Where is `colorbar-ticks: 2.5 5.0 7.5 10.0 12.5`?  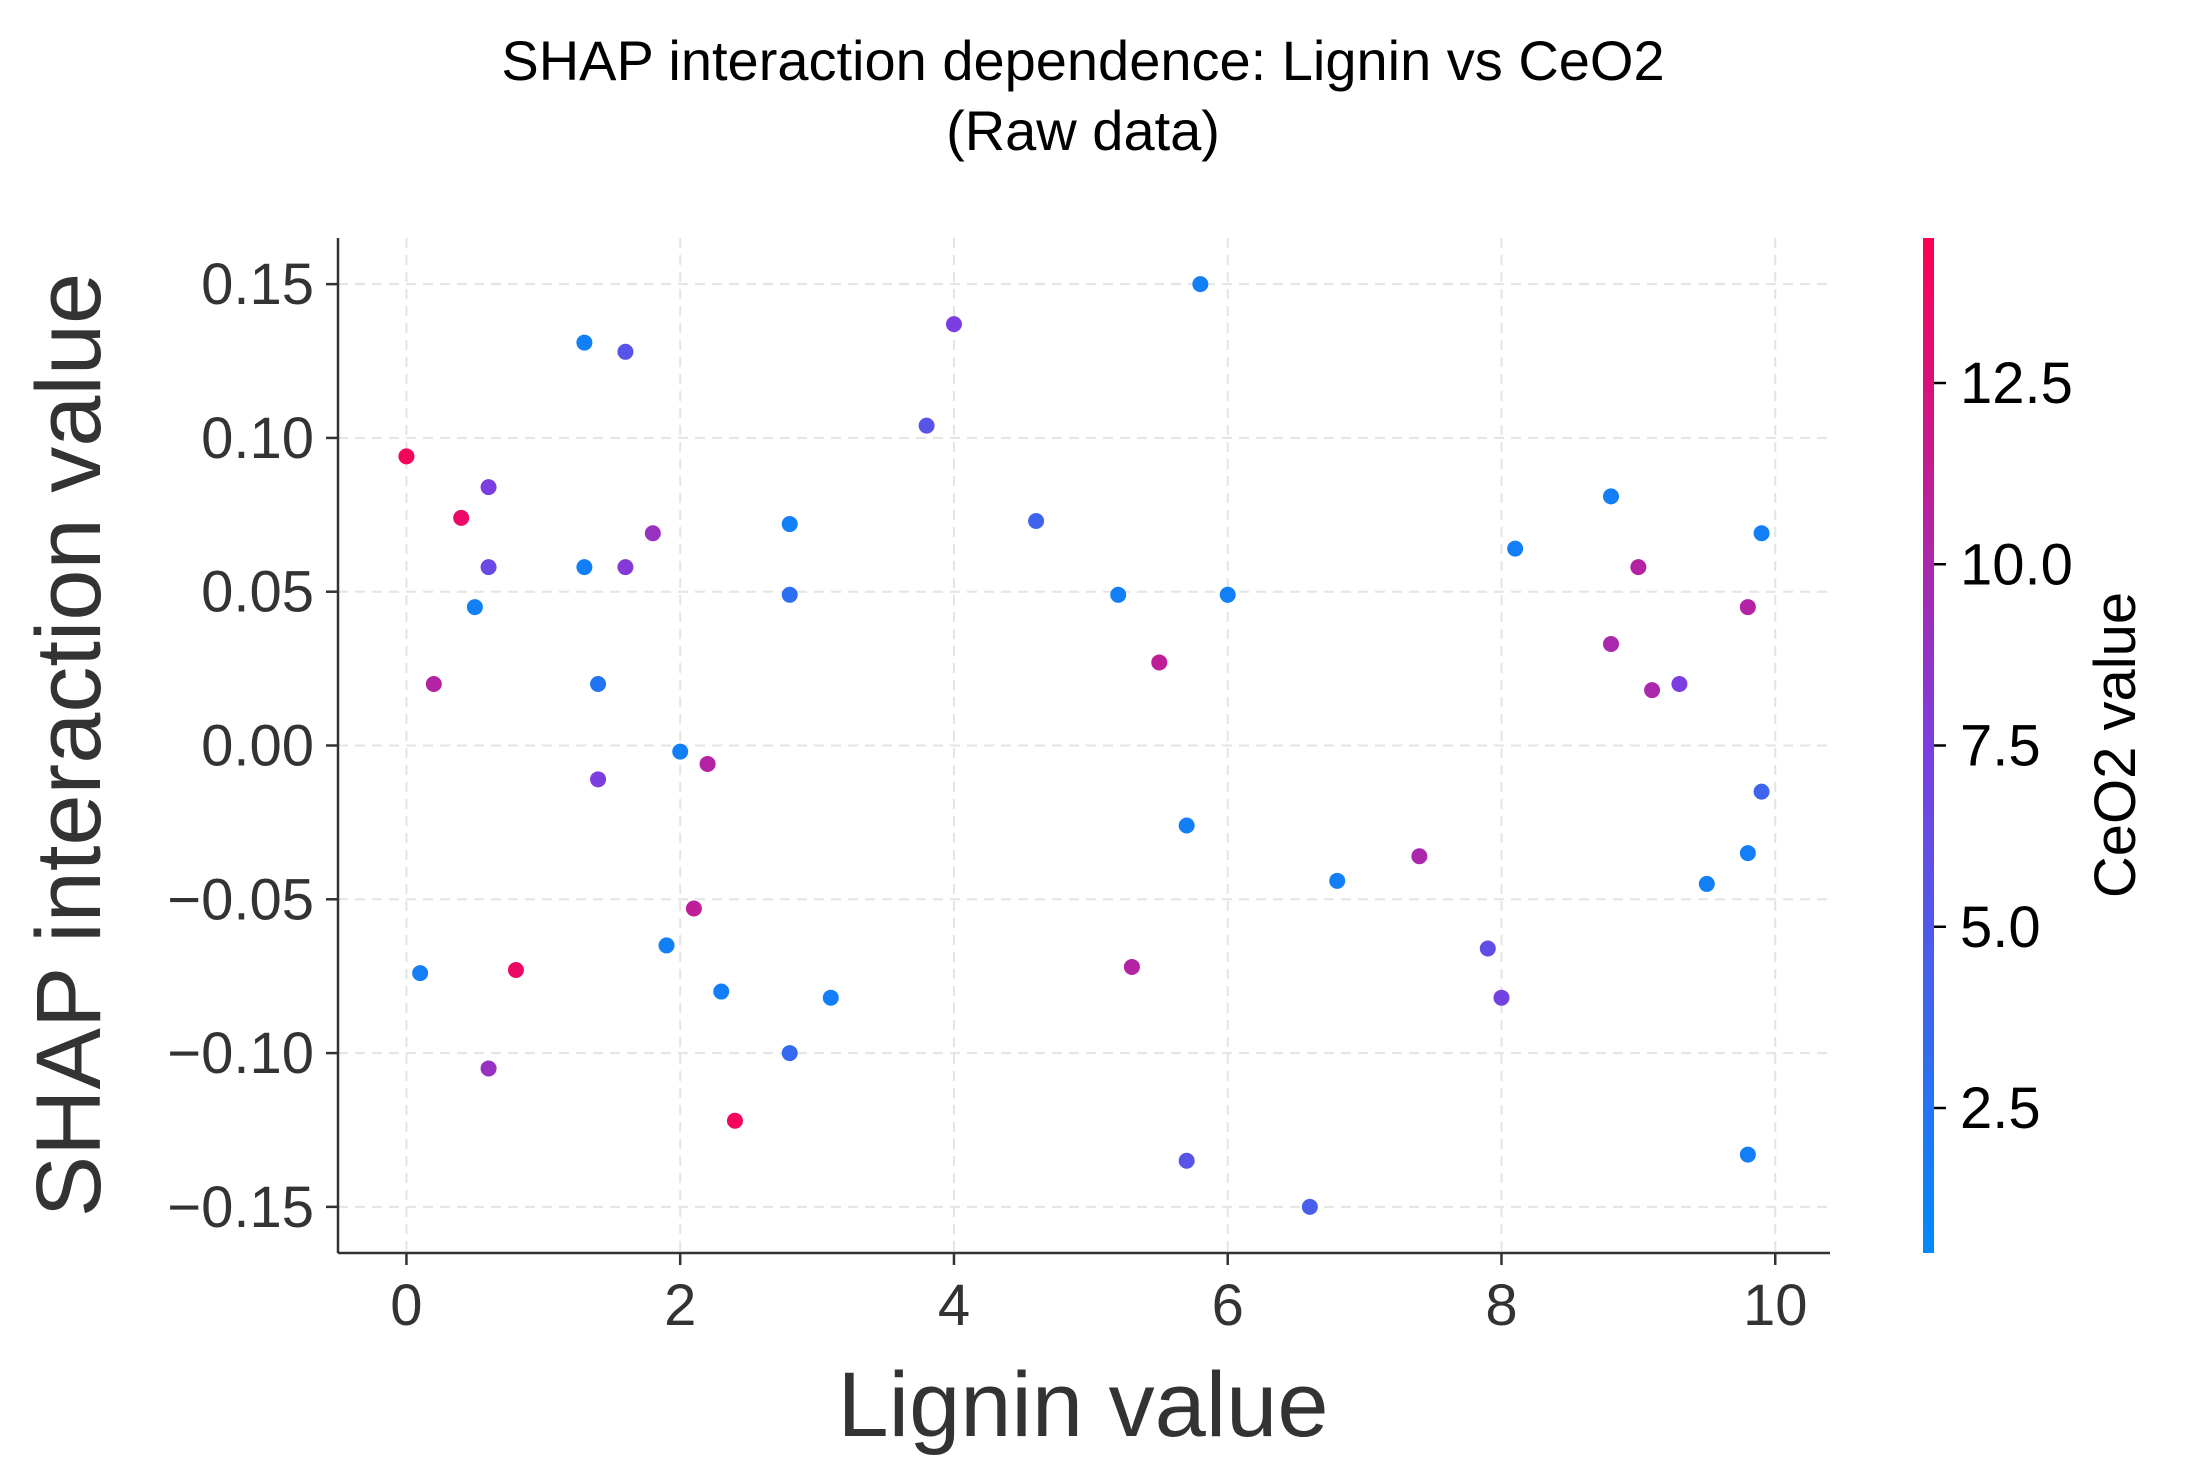 colorbar-ticks: 2.5 5.0 7.5 10.0 12.5 is located at coordinates (2003, 746).